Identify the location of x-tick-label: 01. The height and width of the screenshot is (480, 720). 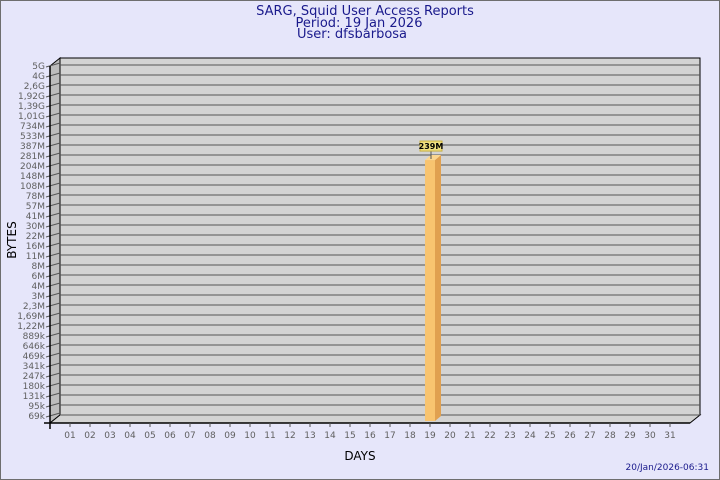
(69, 436).